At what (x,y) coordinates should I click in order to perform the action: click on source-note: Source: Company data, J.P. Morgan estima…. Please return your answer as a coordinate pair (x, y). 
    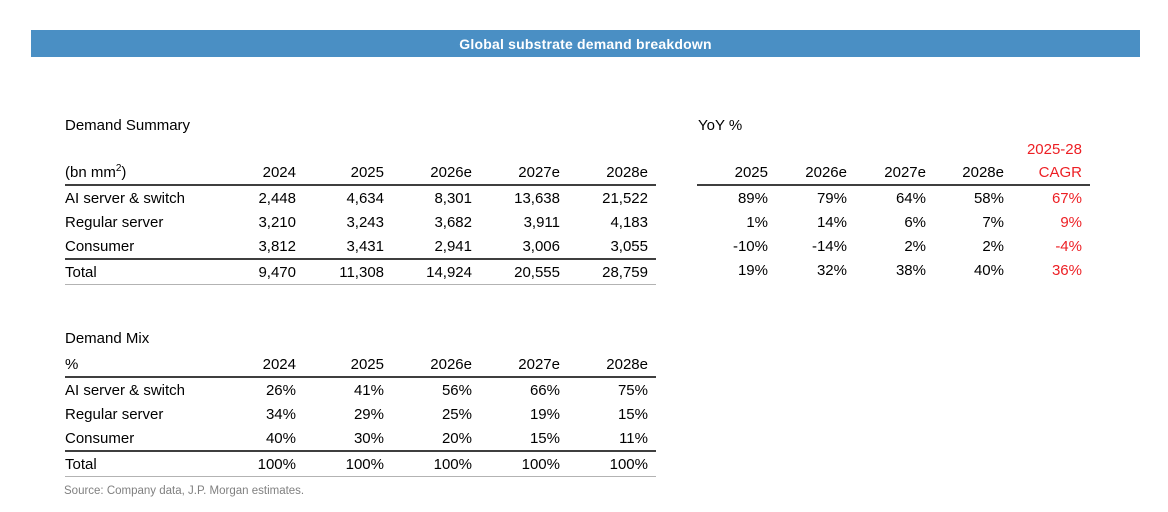
    Looking at the image, I should click on (184, 491).